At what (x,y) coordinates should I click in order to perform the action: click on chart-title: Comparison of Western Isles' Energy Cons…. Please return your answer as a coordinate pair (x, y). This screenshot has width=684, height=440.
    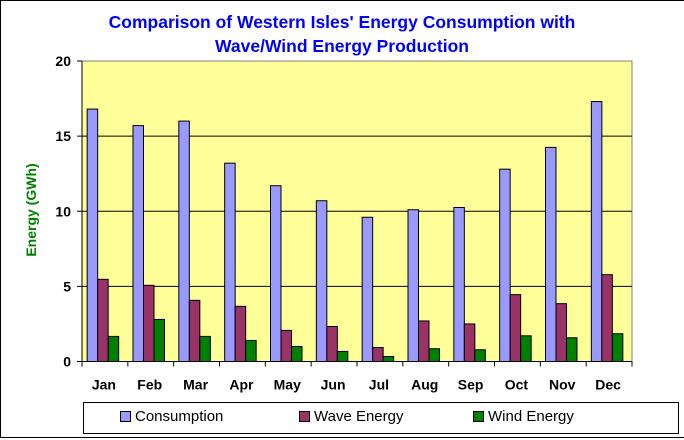
    Looking at the image, I should click on (342, 34).